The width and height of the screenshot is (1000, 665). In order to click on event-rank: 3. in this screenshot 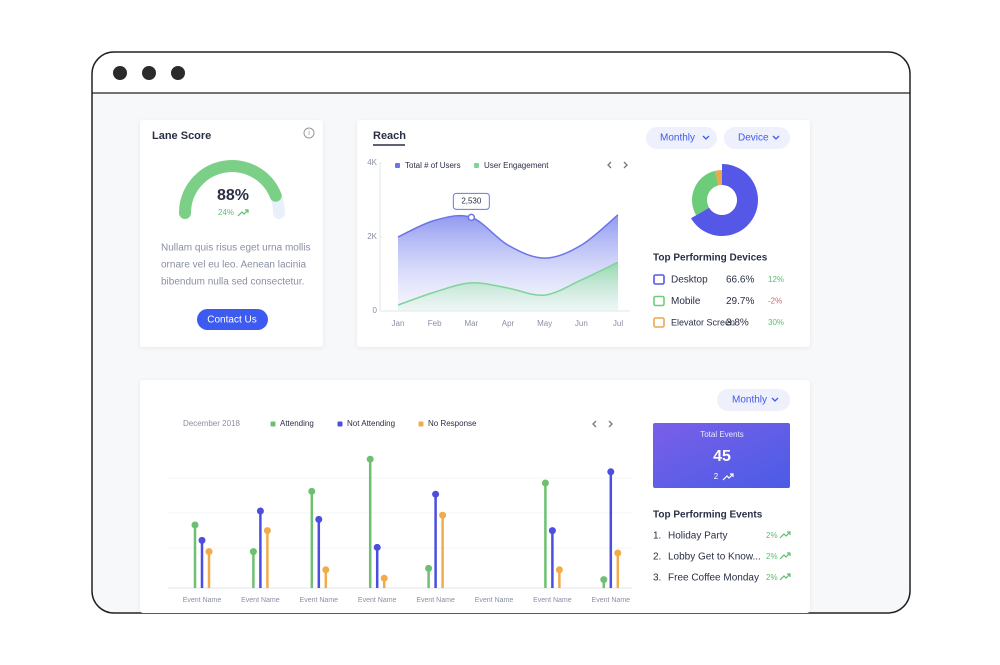, I will do `click(657, 578)`.